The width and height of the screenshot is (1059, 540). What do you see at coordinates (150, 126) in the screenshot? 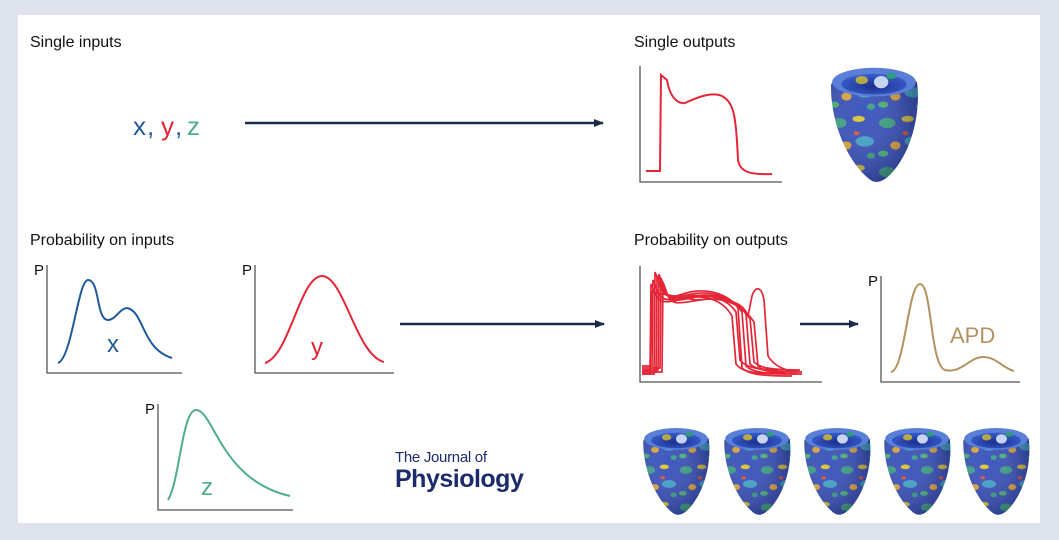
I see `input-comma-1: ,` at bounding box center [150, 126].